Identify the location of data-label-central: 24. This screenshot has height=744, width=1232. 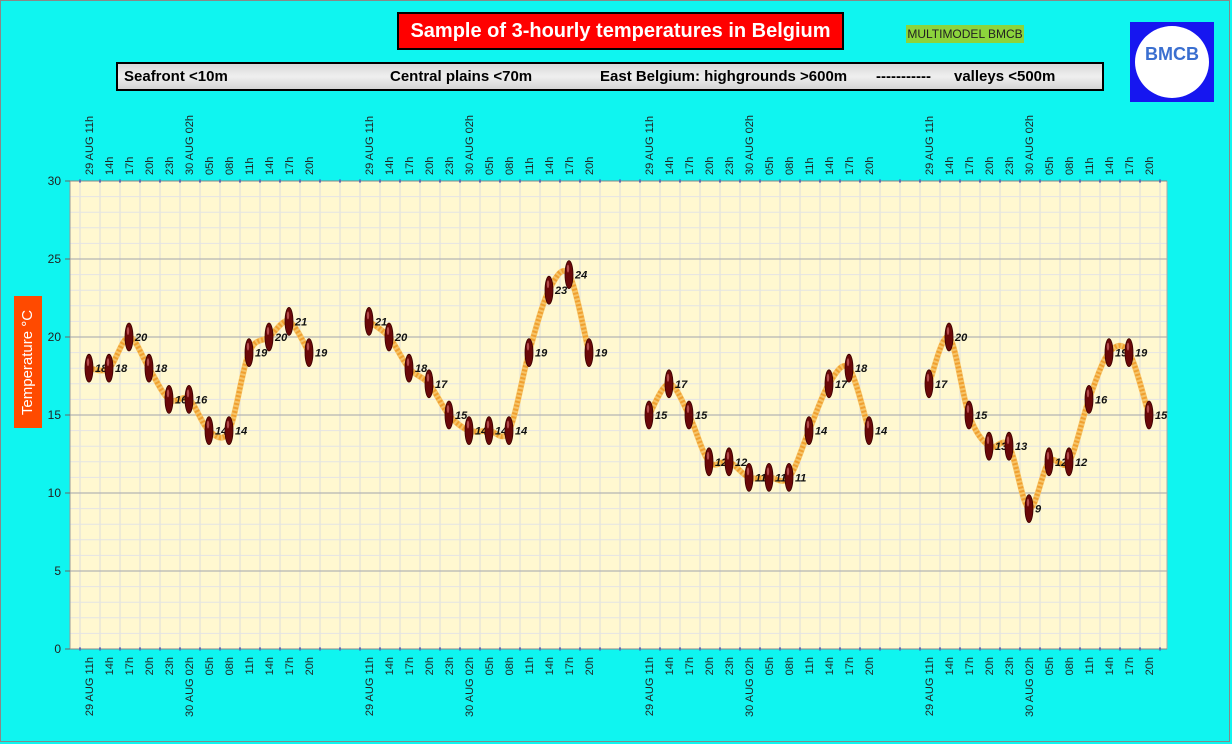
(580, 276).